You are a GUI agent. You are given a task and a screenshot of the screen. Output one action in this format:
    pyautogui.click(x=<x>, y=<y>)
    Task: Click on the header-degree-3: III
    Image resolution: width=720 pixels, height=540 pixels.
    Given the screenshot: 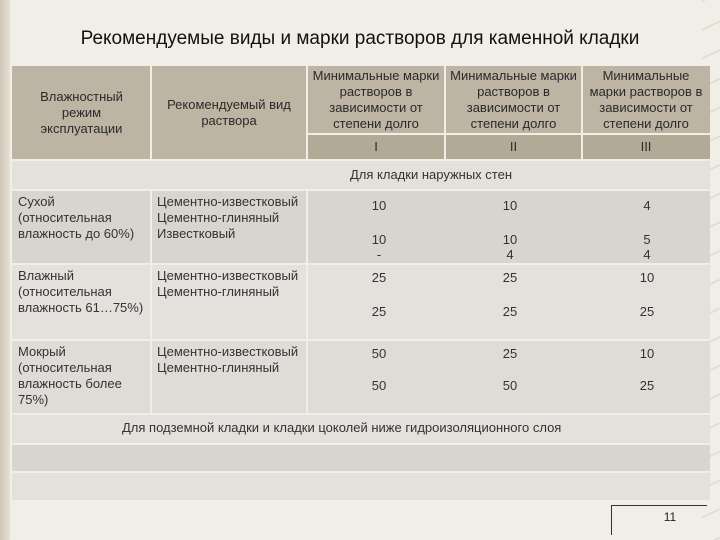 What is the action you would take?
    pyautogui.click(x=646, y=147)
    